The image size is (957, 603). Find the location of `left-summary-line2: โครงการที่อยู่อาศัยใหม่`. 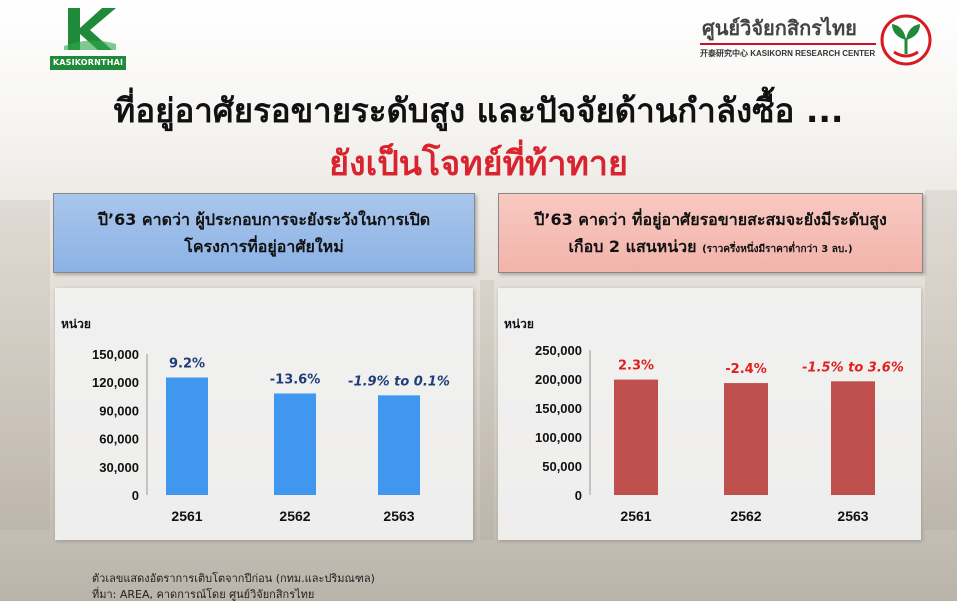

left-summary-line2: โครงการที่อยู่อาศัยใหม่ is located at coordinates (264, 246).